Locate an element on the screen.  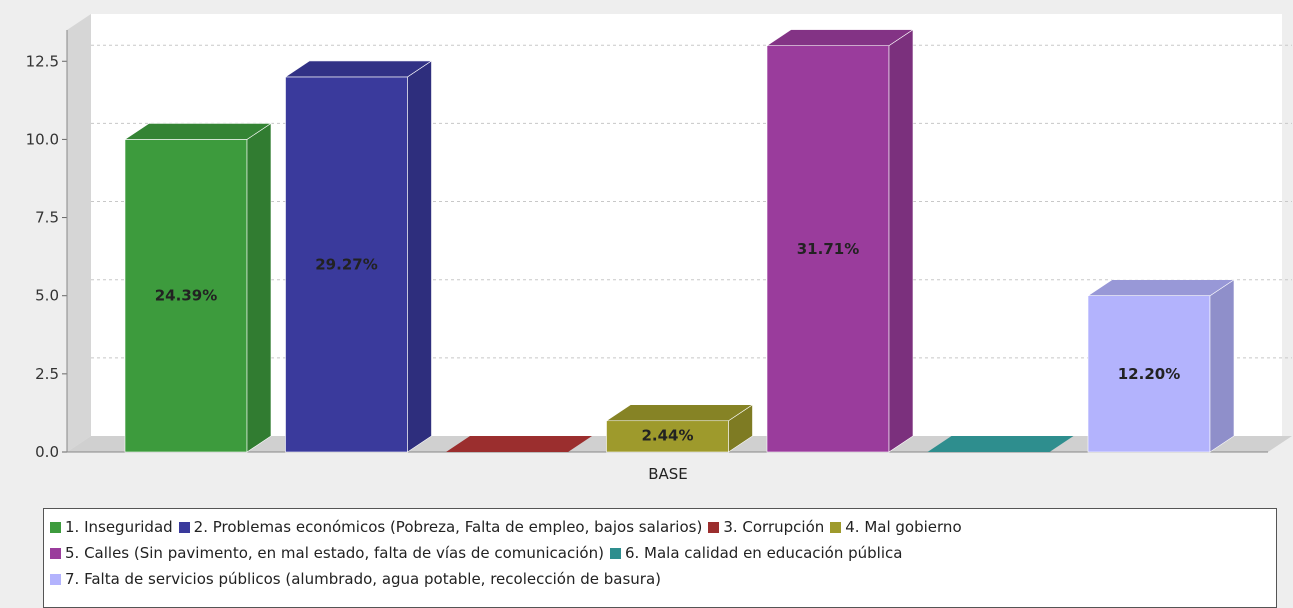
bar-data-label: 12.20% is located at coordinates (1149, 374).